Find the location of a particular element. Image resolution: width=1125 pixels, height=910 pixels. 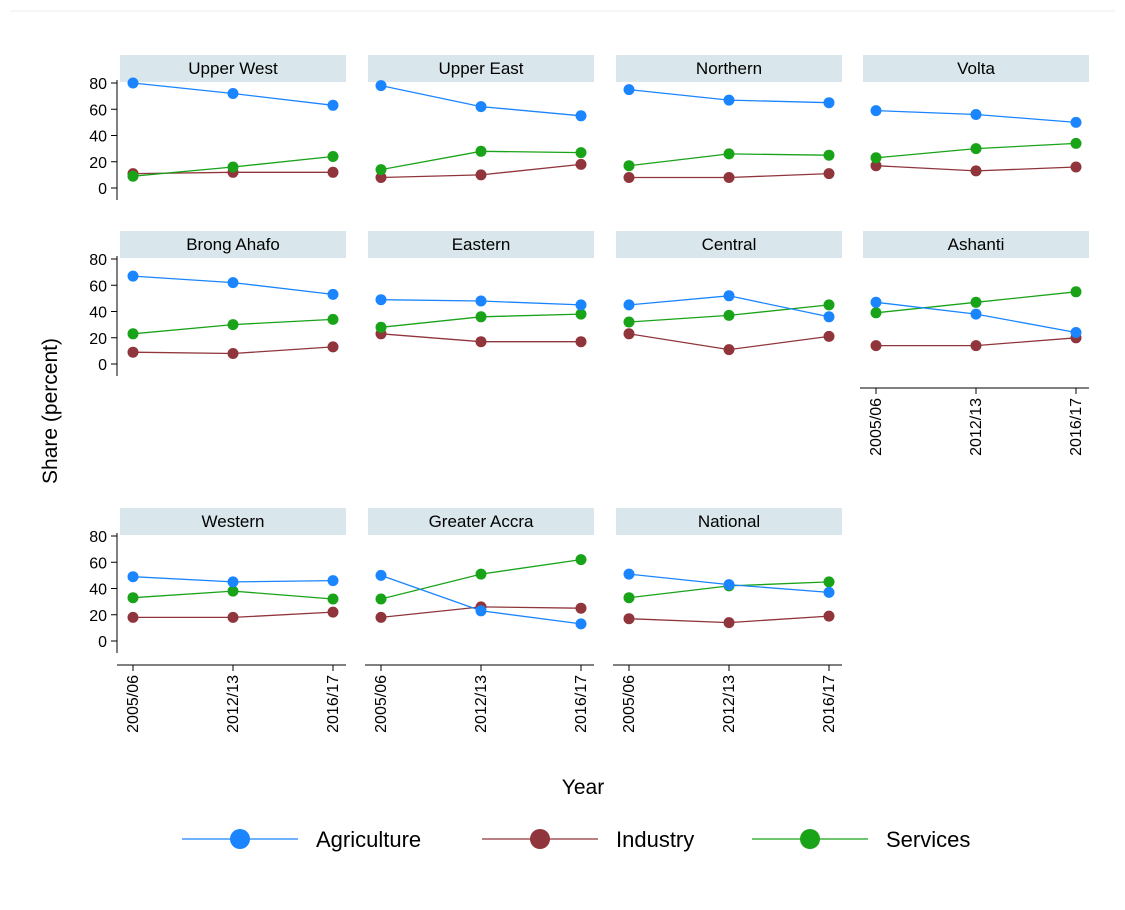

panel-ashanti: Ashanti 2005/06 2012/13 2016/17 is located at coordinates (974, 343).